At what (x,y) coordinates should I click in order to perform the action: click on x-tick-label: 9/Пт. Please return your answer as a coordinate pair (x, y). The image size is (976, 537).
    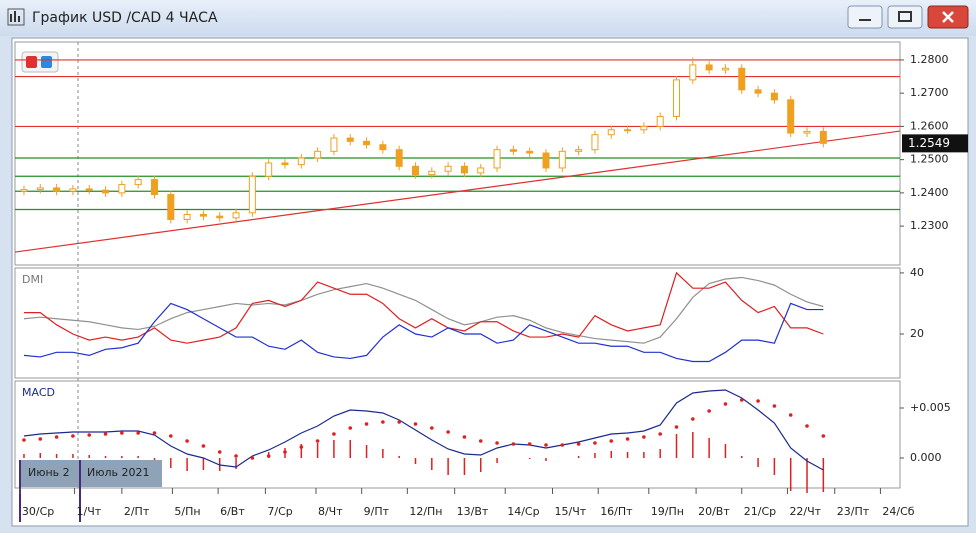
    Looking at the image, I should click on (377, 511).